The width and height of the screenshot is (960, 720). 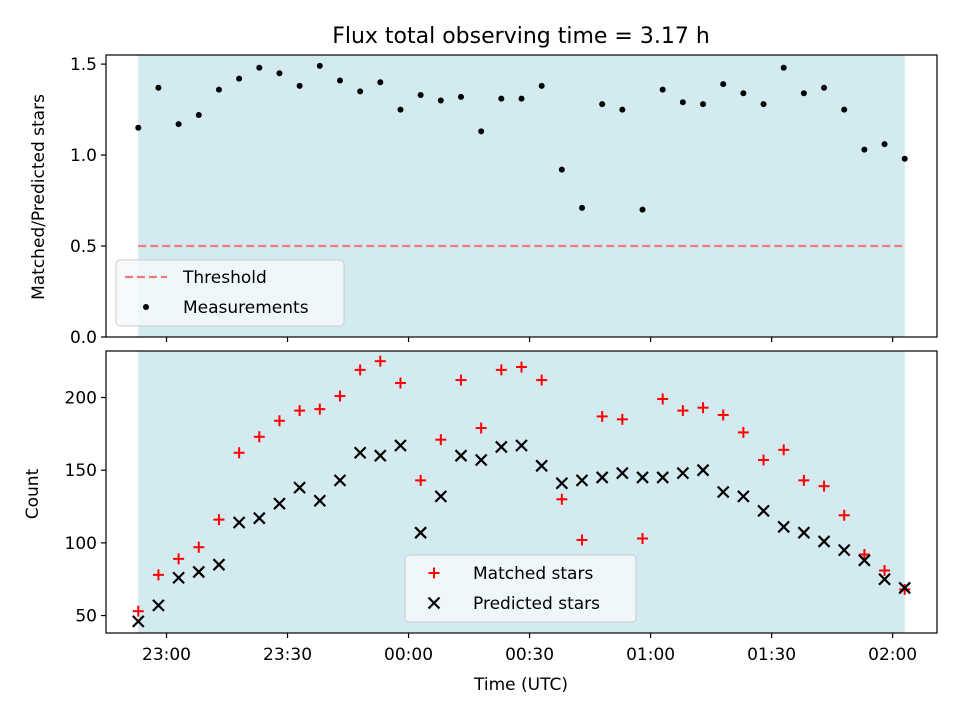 What do you see at coordinates (533, 574) in the screenshot?
I see `matched-legend-label: Matched stars` at bounding box center [533, 574].